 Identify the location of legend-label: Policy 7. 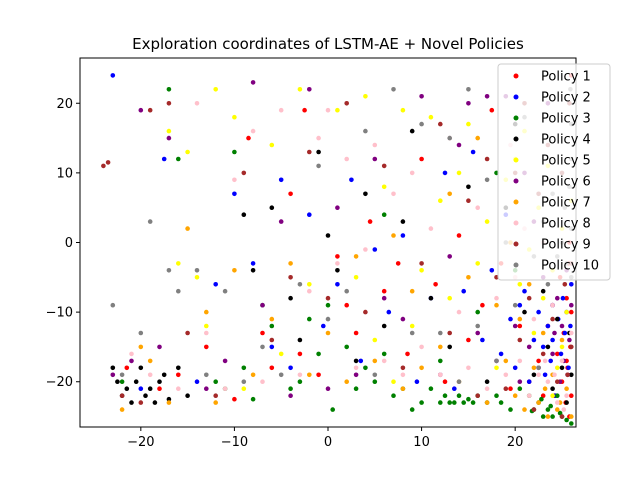
(566, 203).